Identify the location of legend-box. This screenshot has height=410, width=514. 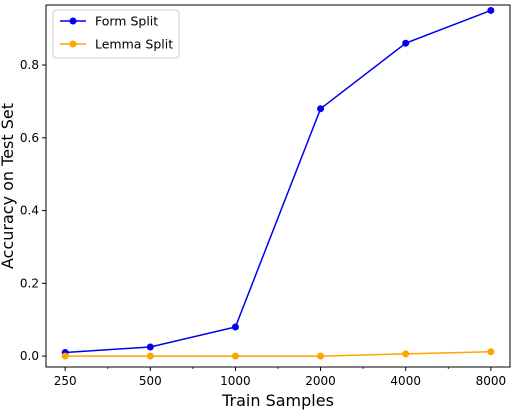
(116, 34).